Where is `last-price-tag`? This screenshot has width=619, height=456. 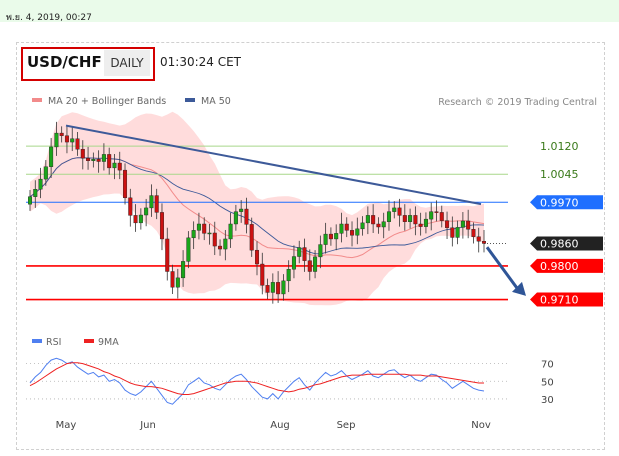 last-price-tag is located at coordinates (566, 243).